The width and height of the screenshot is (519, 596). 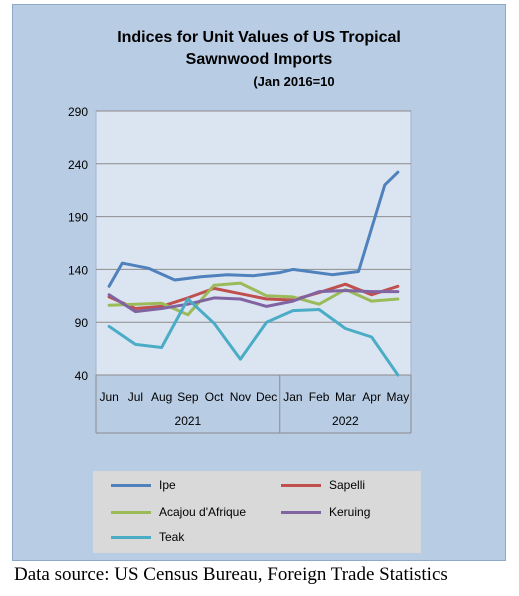 I want to click on legend-label: Keruing, so click(x=350, y=512).